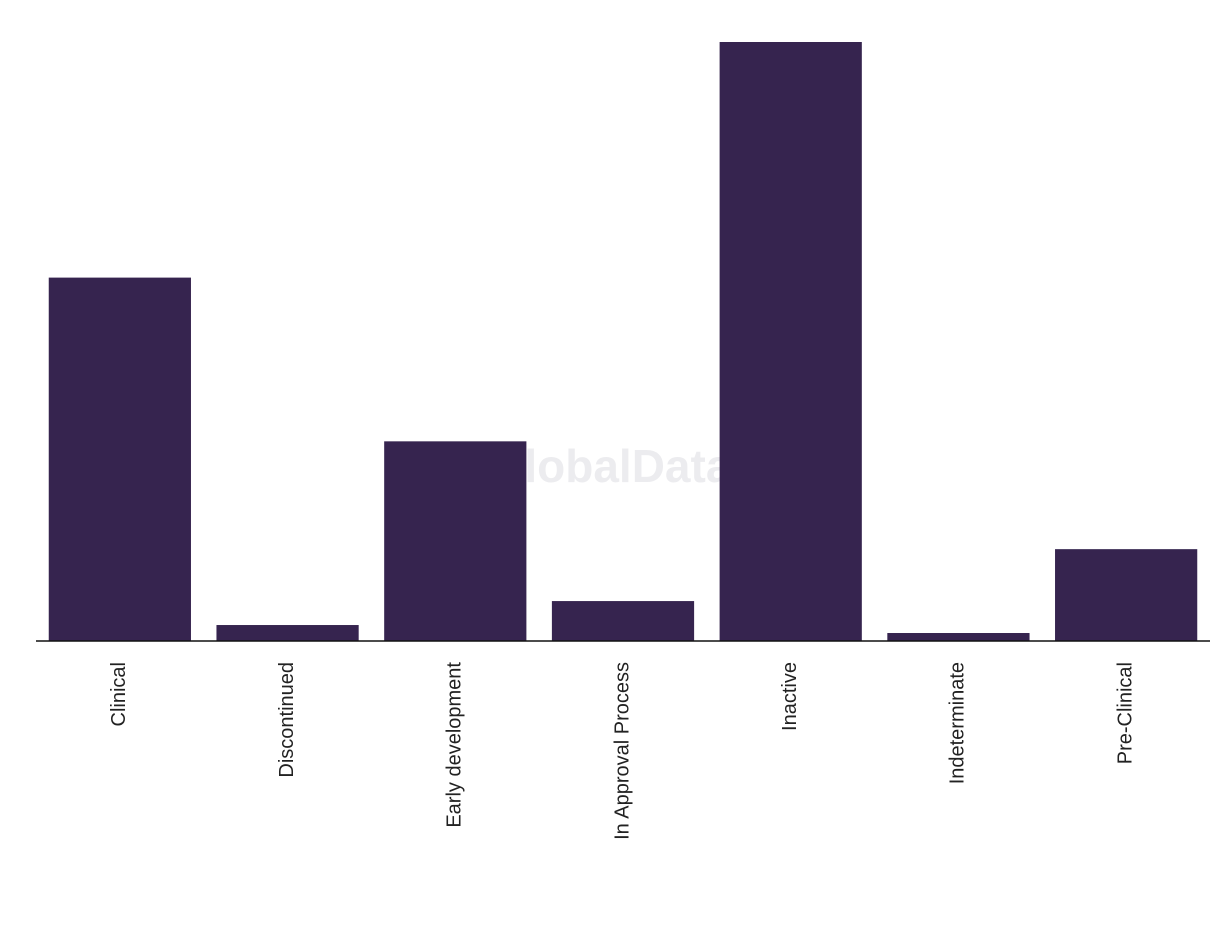  What do you see at coordinates (790, 696) in the screenshot?
I see `x-tick-label: Inactive` at bounding box center [790, 696].